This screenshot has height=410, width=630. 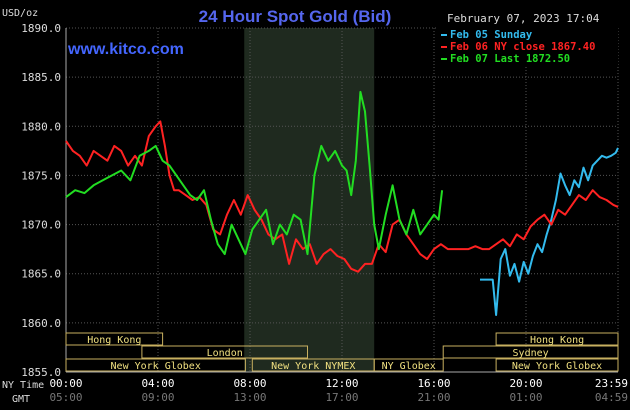 What do you see at coordinates (249, 383) in the screenshot?
I see `x-tick-label-ny: 08:00` at bounding box center [249, 383].